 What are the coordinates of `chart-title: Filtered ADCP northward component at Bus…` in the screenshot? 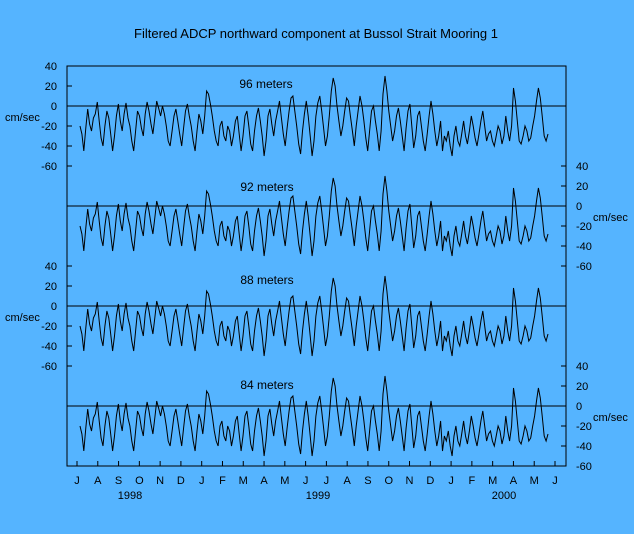 It's located at (316, 33).